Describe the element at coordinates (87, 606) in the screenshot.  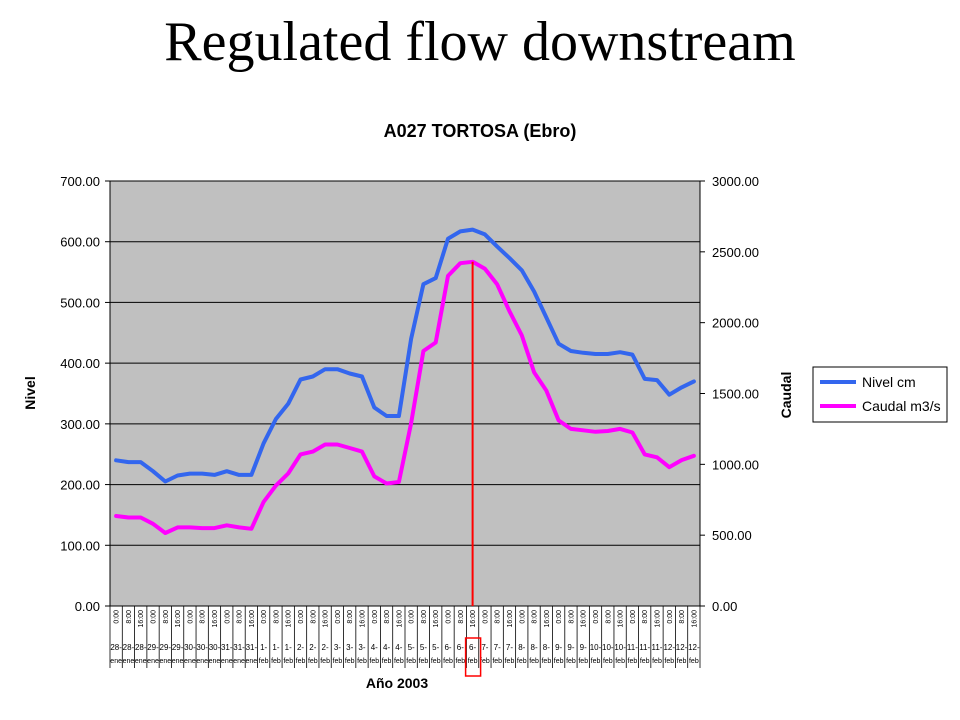
I see `y-tick-label-left: 0.00` at that location.